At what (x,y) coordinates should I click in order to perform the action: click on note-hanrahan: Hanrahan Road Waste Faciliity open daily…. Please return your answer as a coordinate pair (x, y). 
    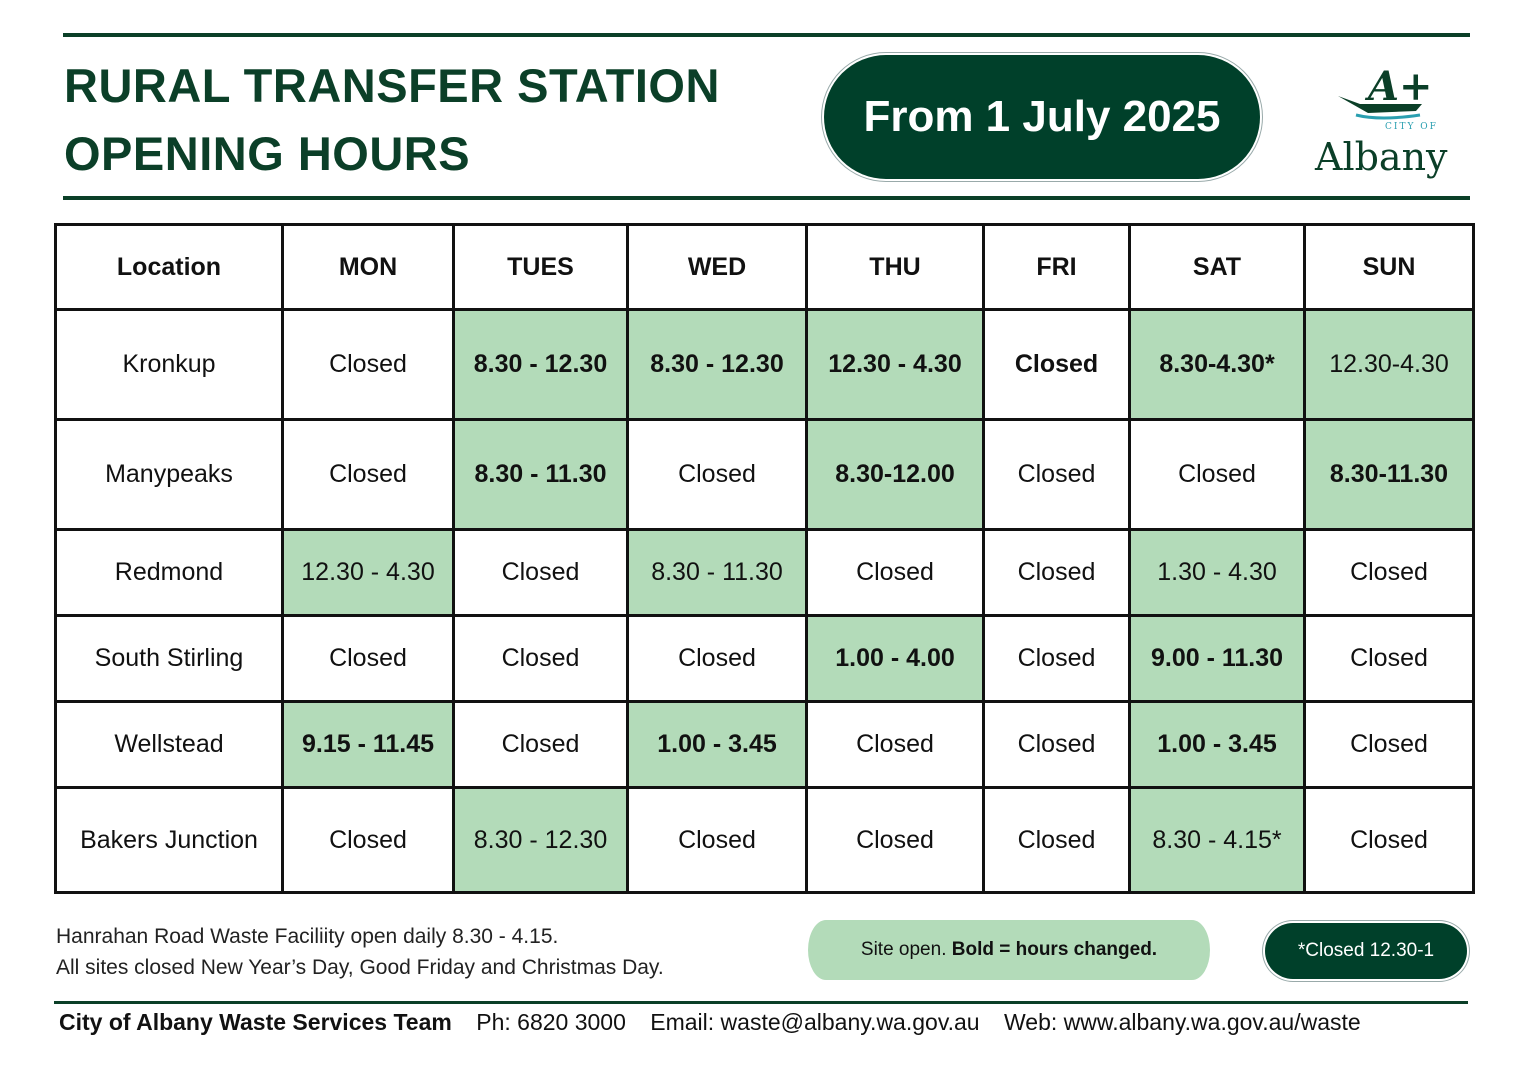
    Looking at the image, I should click on (307, 936).